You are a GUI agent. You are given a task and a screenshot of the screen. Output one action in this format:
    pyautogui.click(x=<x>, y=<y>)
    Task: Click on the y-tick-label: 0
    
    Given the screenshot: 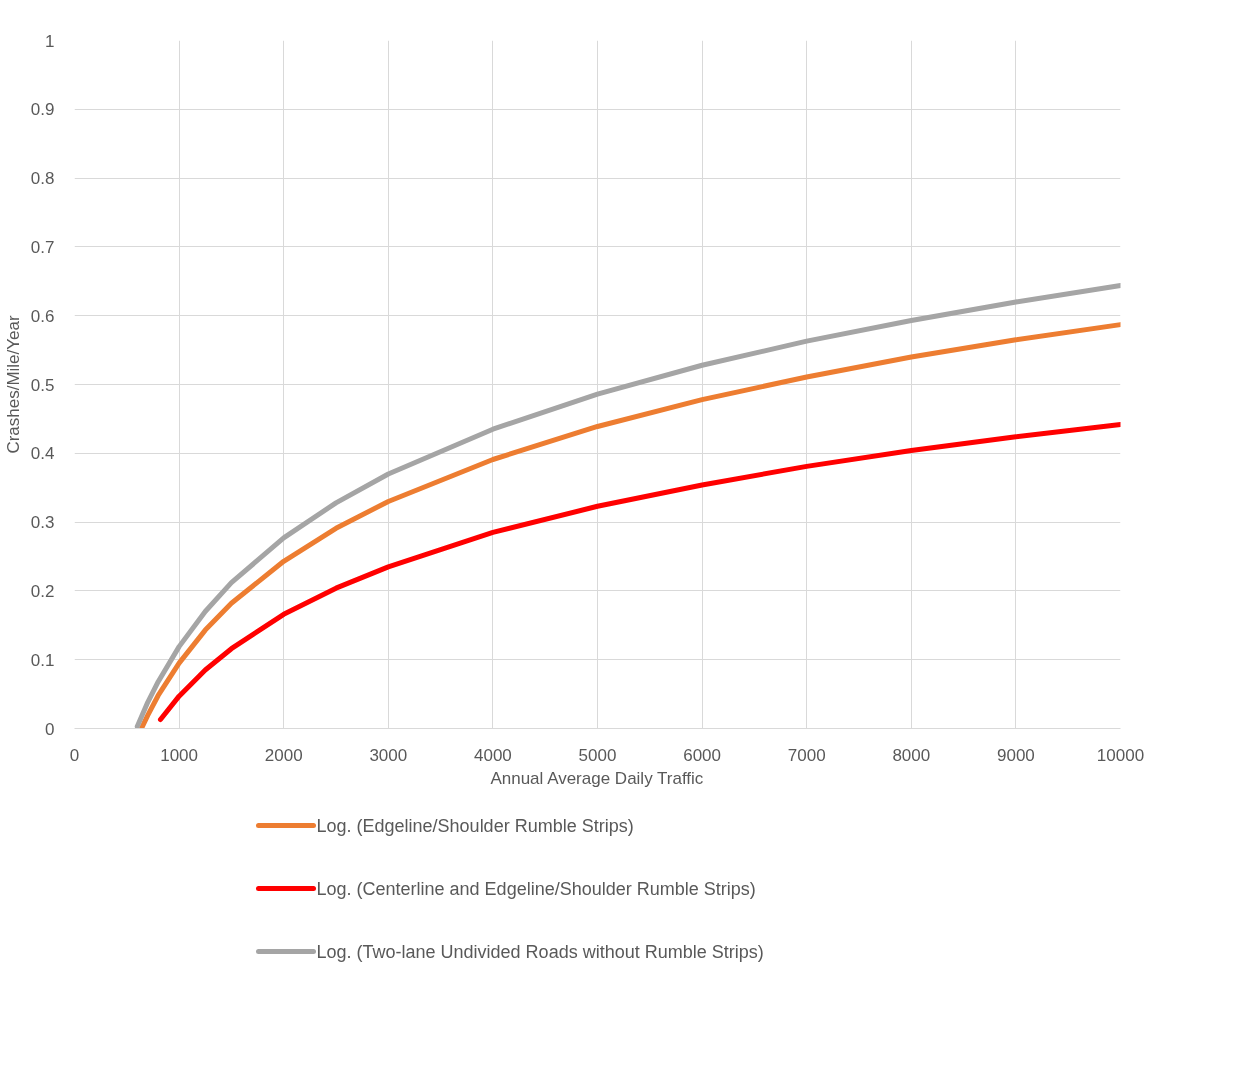 What is the action you would take?
    pyautogui.click(x=50, y=729)
    